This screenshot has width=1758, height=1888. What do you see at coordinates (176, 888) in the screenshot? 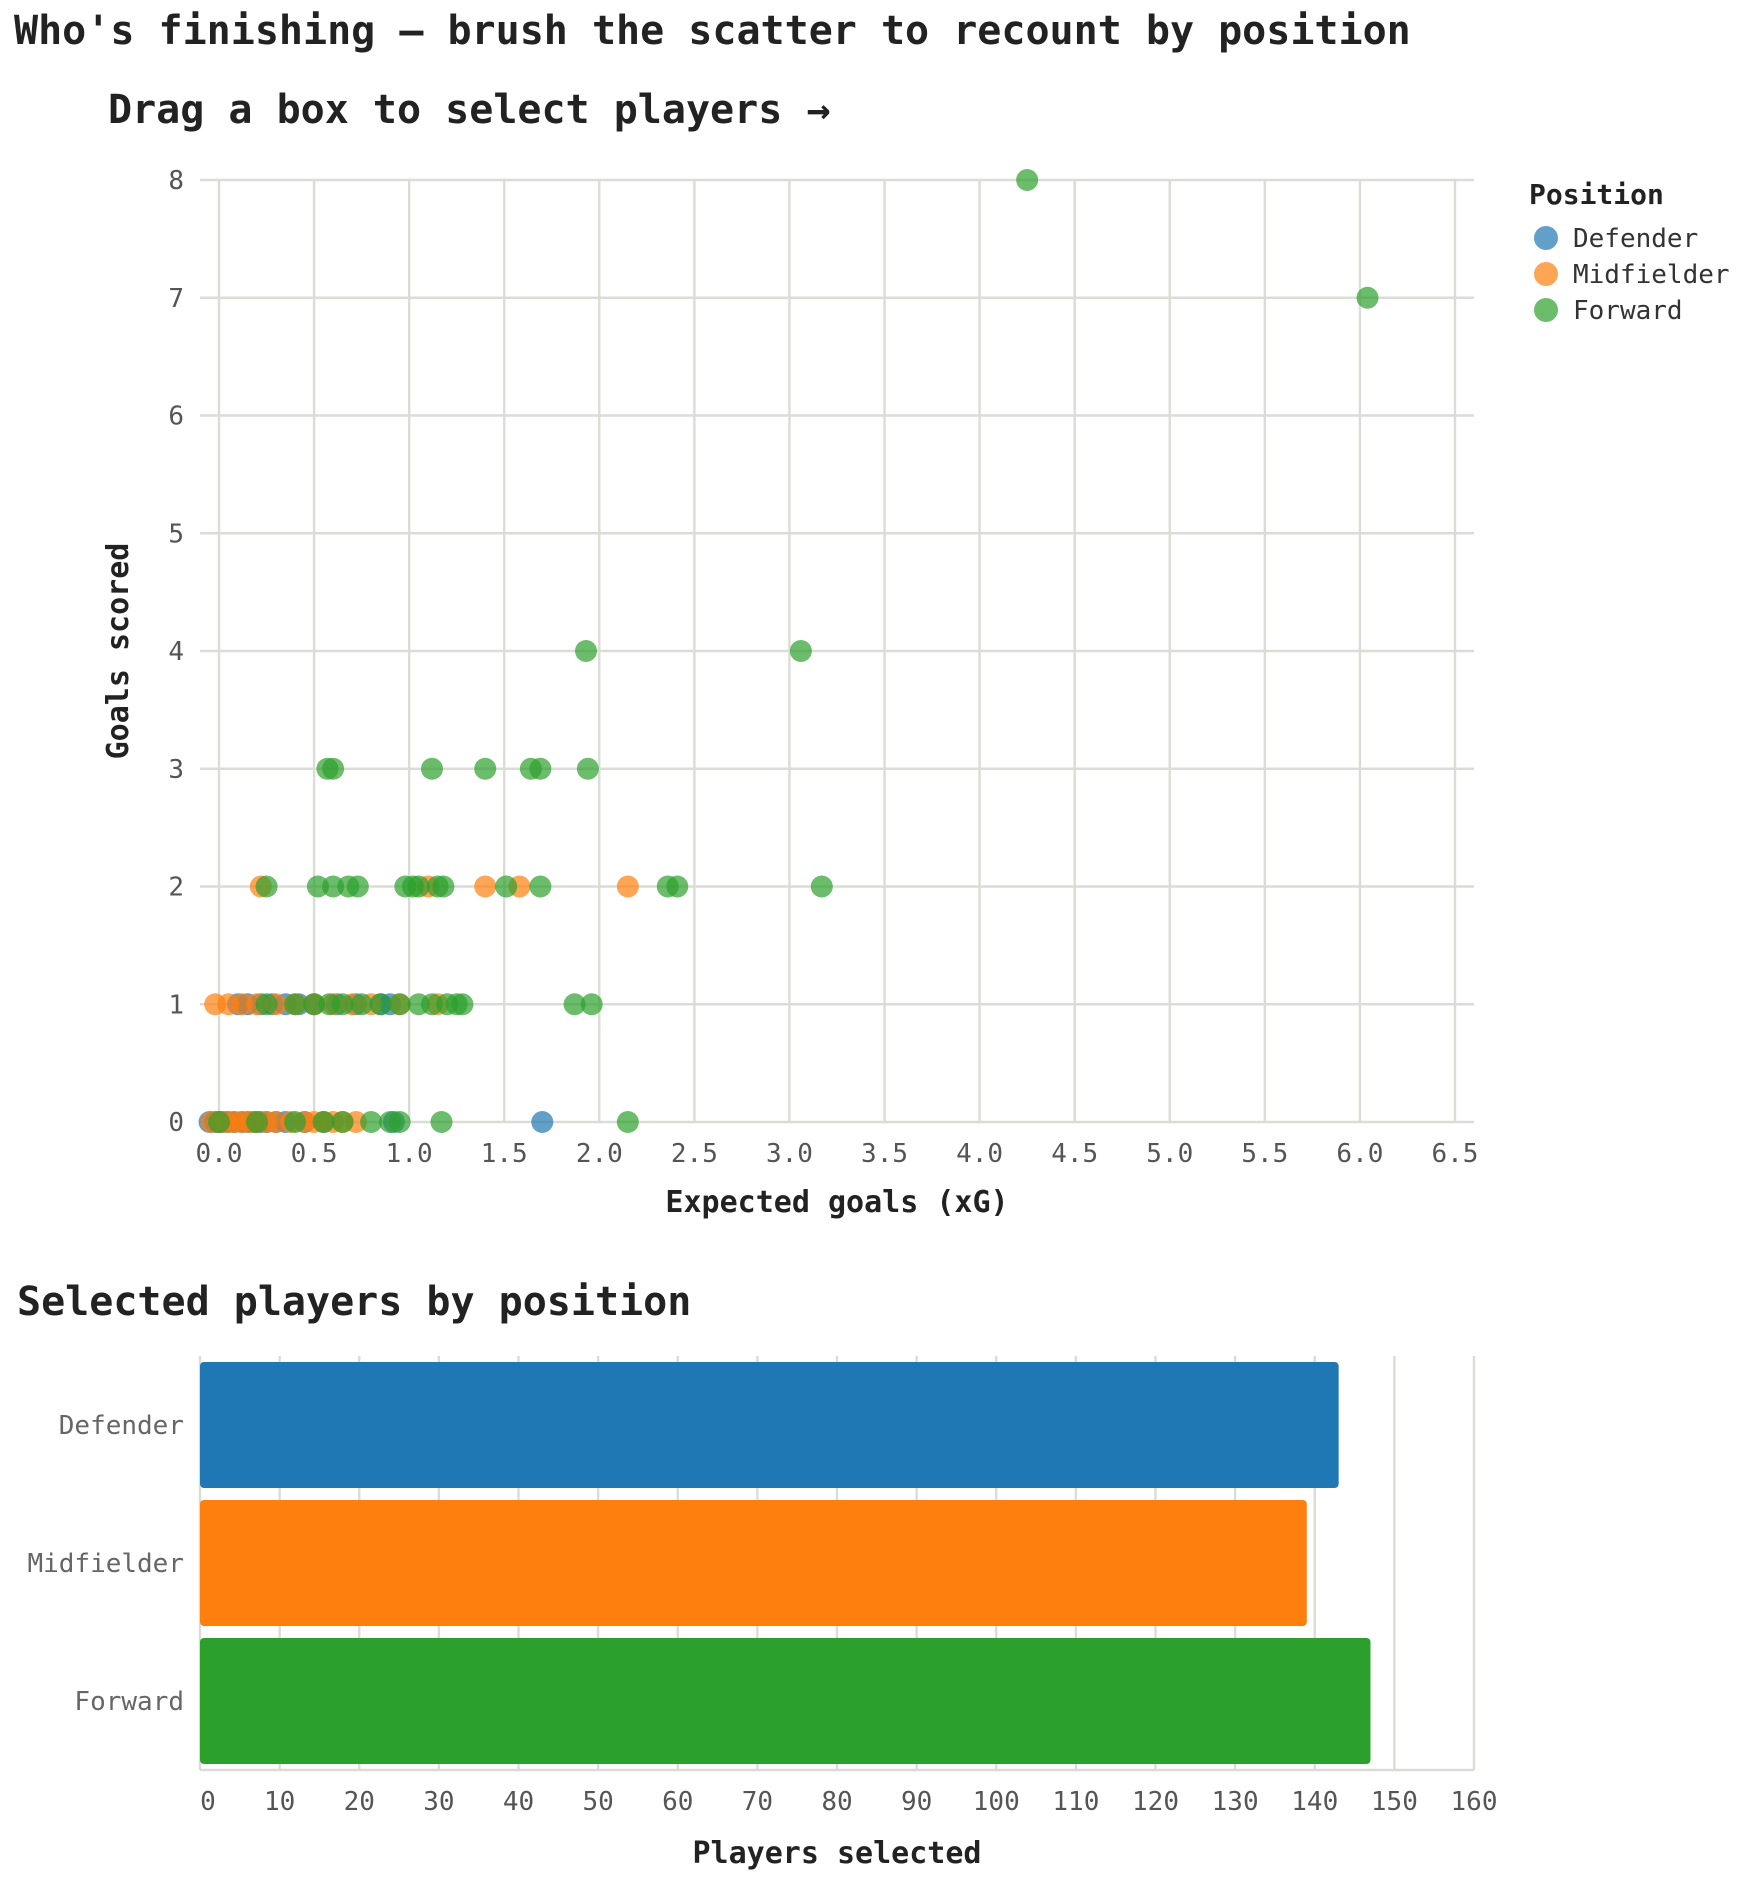
I see `scatter-y-tick-label: 2` at bounding box center [176, 888].